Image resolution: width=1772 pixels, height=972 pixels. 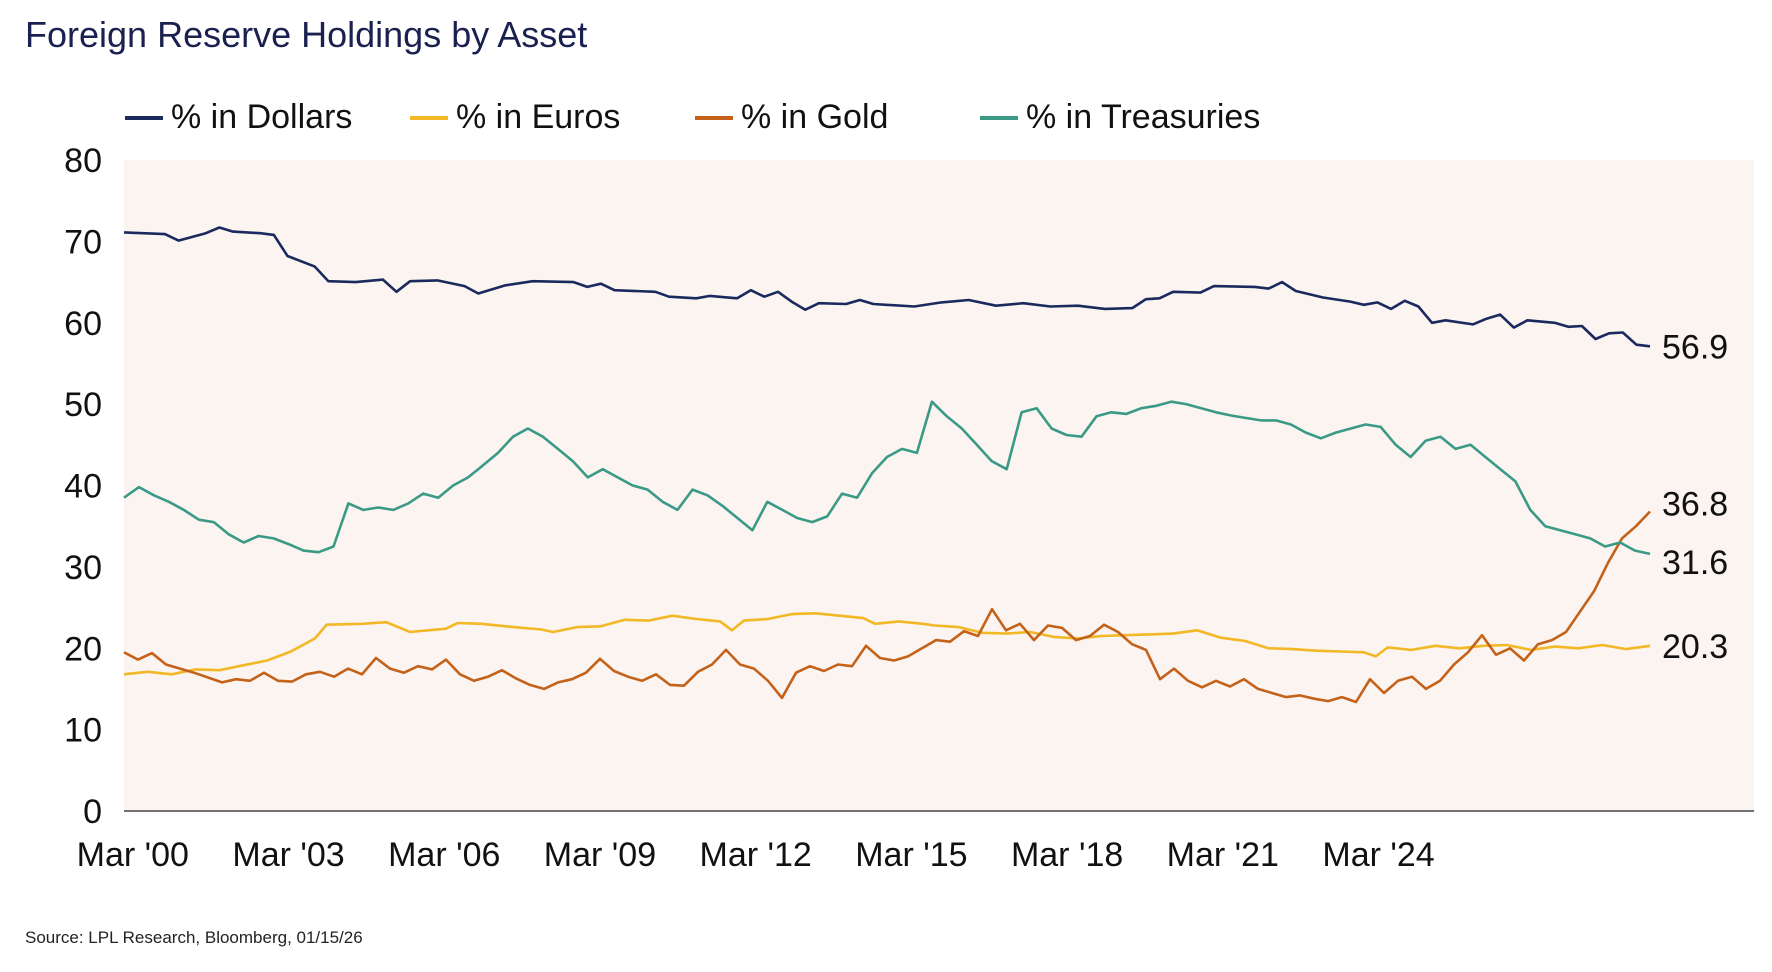 I want to click on y-tick-label: 40, so click(x=83, y=487).